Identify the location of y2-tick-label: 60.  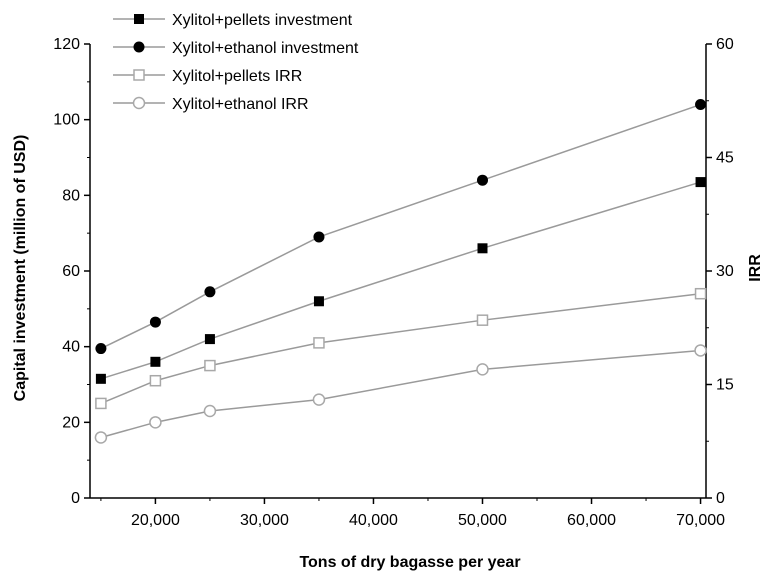
(725, 44).